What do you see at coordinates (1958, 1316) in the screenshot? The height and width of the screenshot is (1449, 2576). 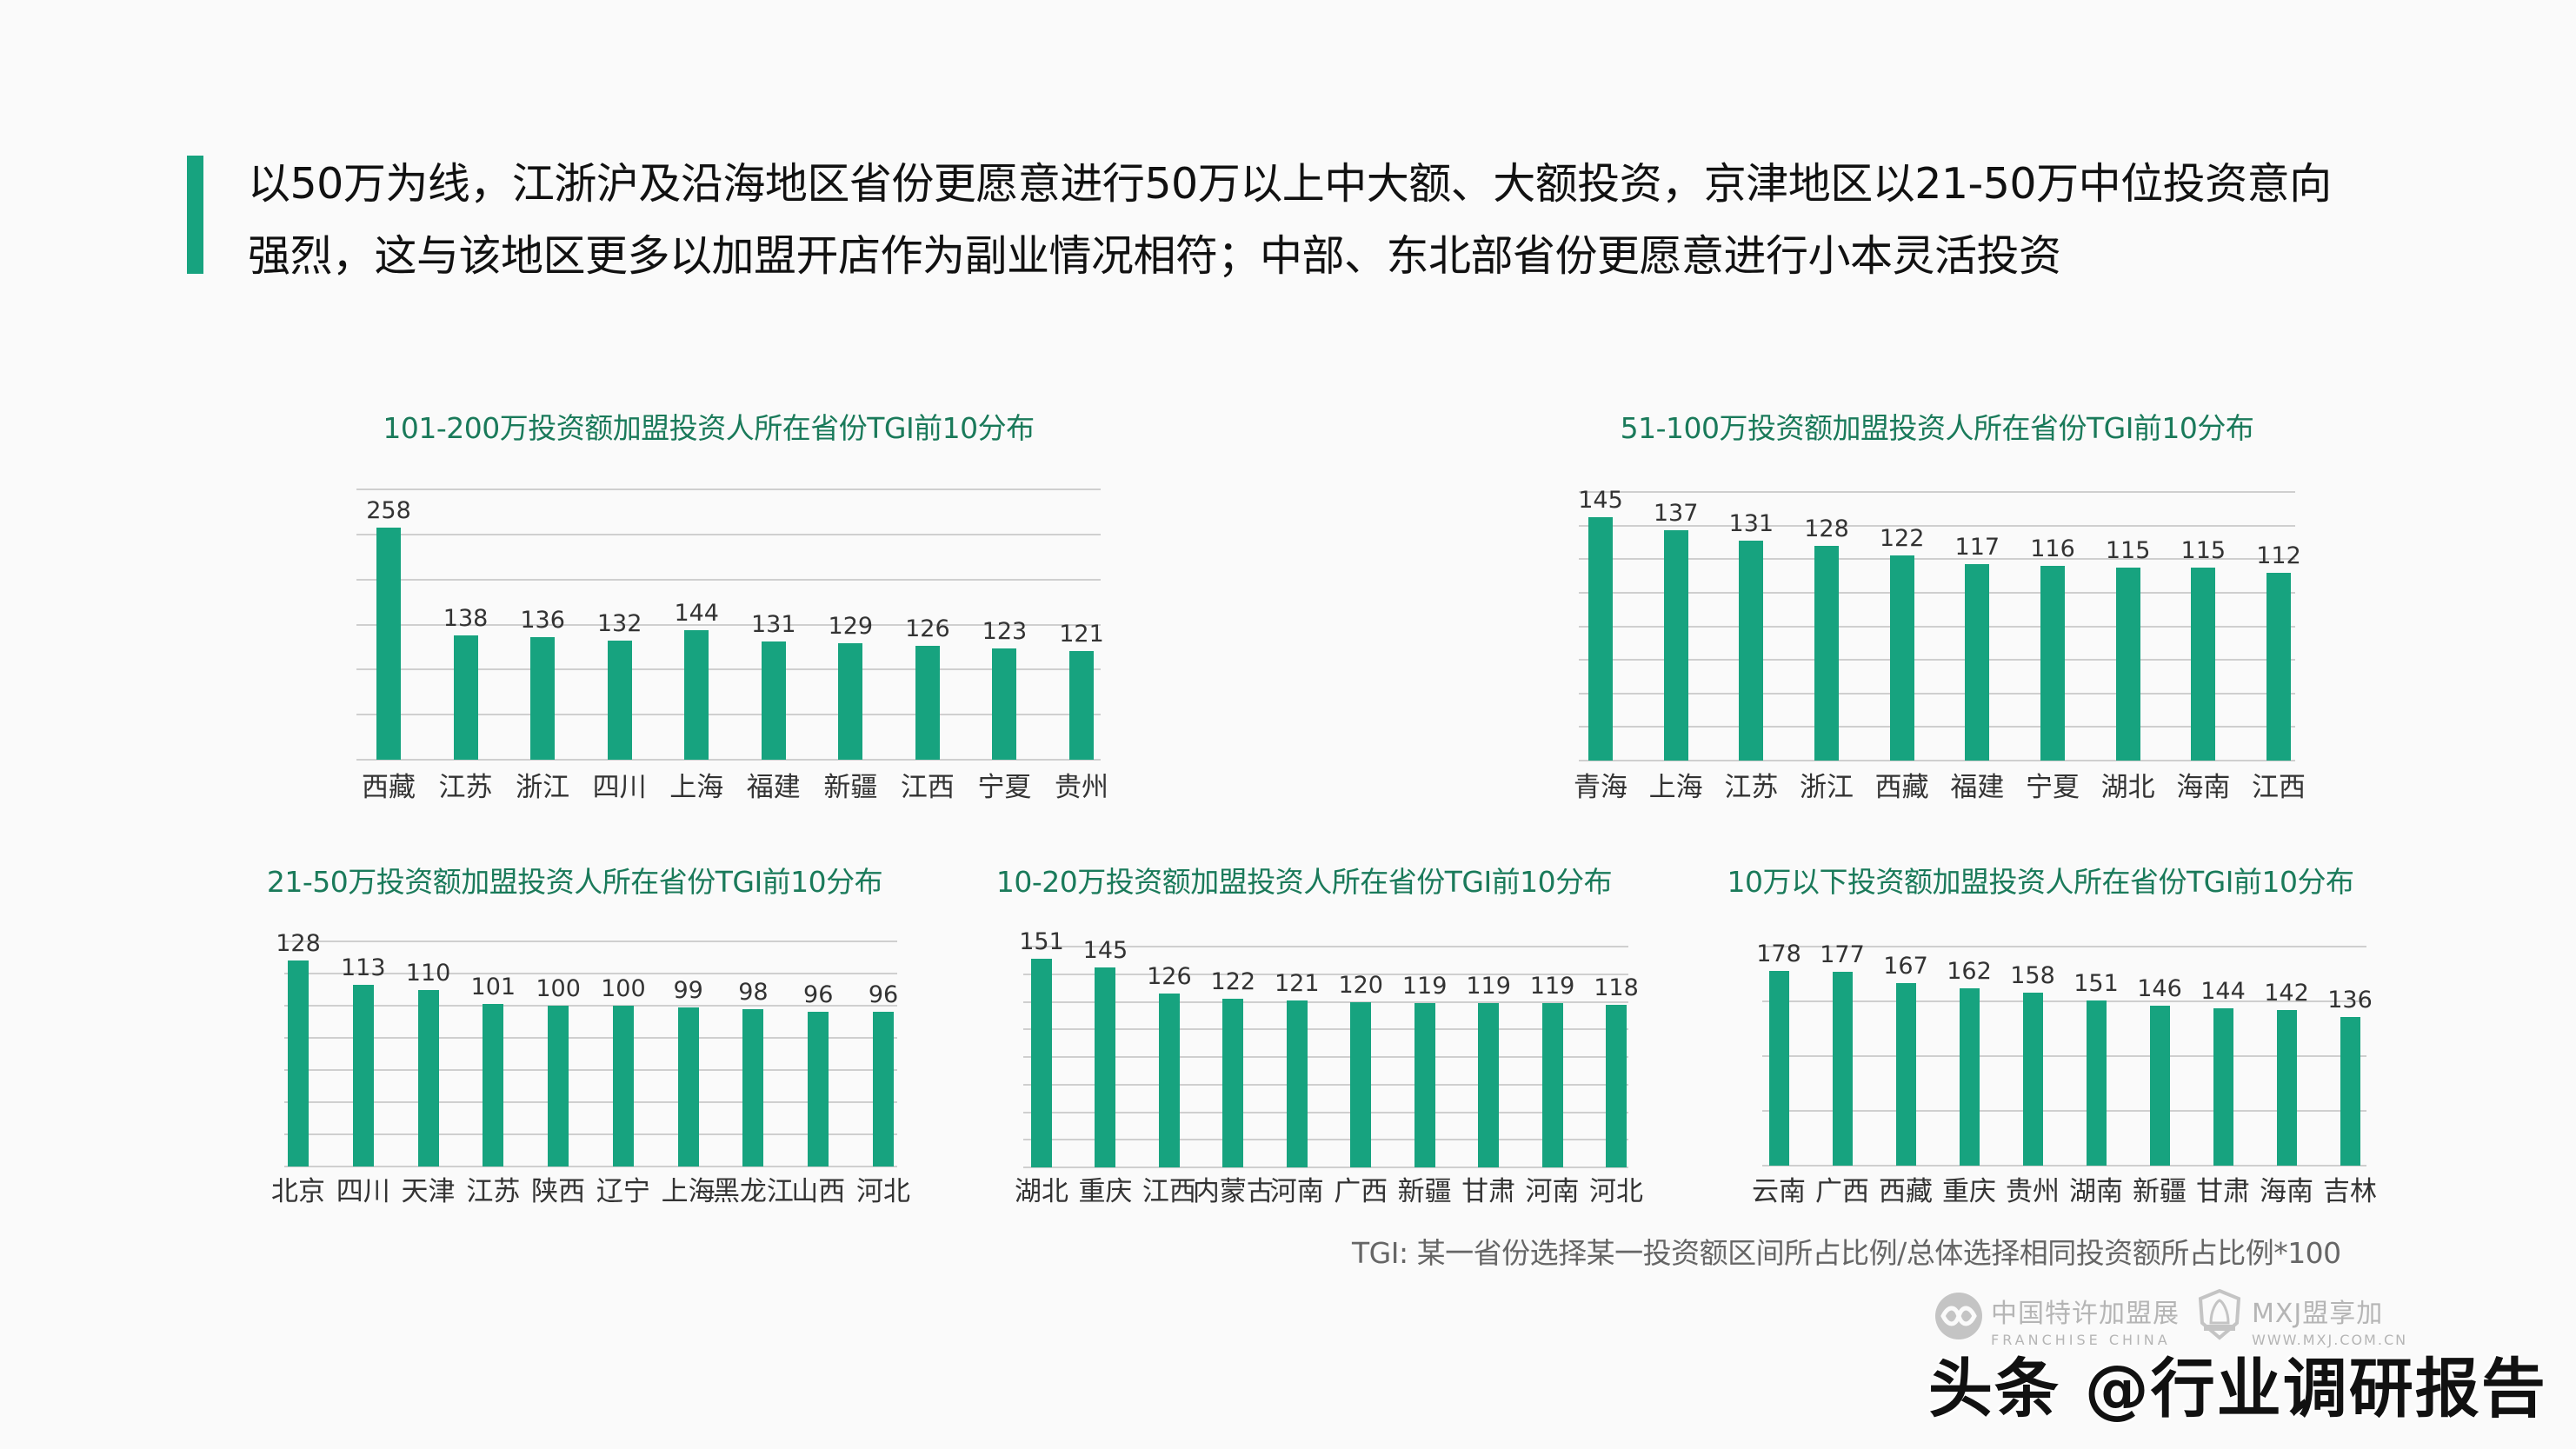 I see `franchise-china-logo-icon` at bounding box center [1958, 1316].